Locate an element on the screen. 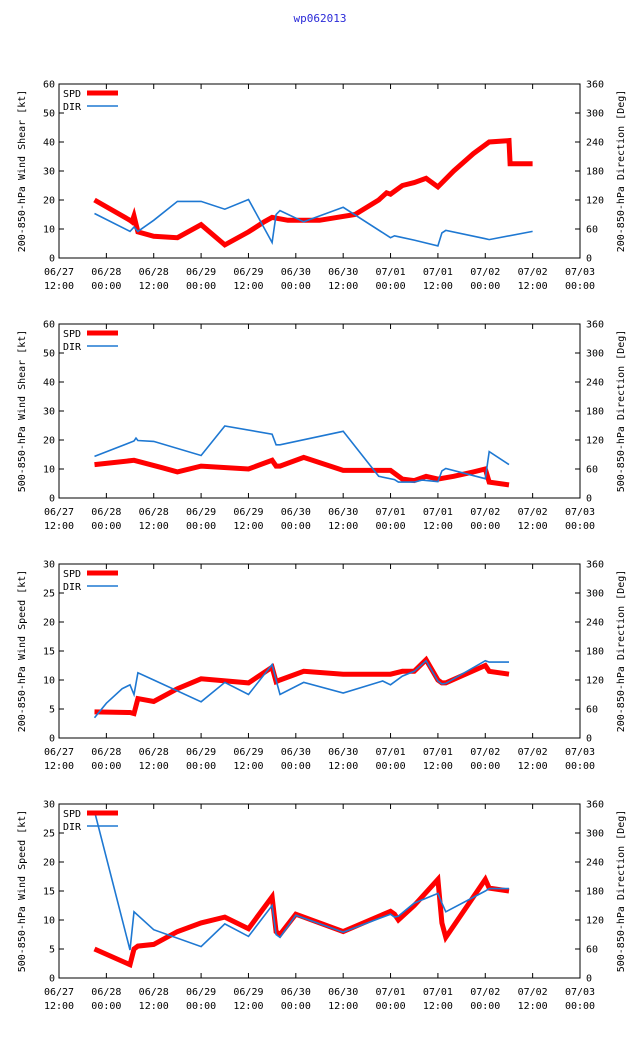 This screenshot has width=640, height=1060. legend-spd-label: SPD is located at coordinates (72, 814).